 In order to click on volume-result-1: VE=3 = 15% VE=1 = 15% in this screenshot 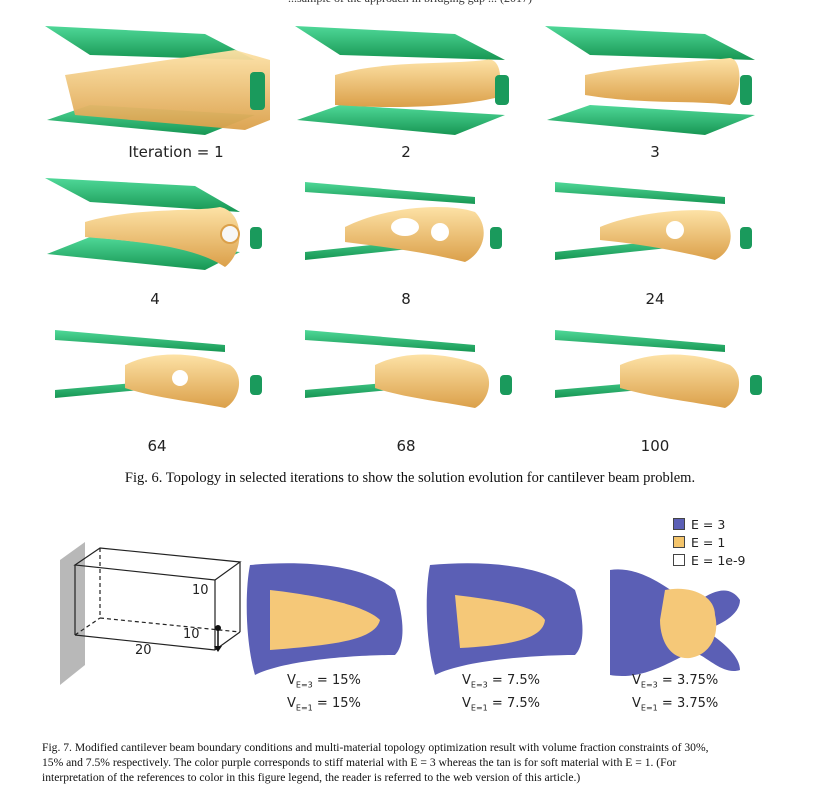, I will do `click(324, 693)`.